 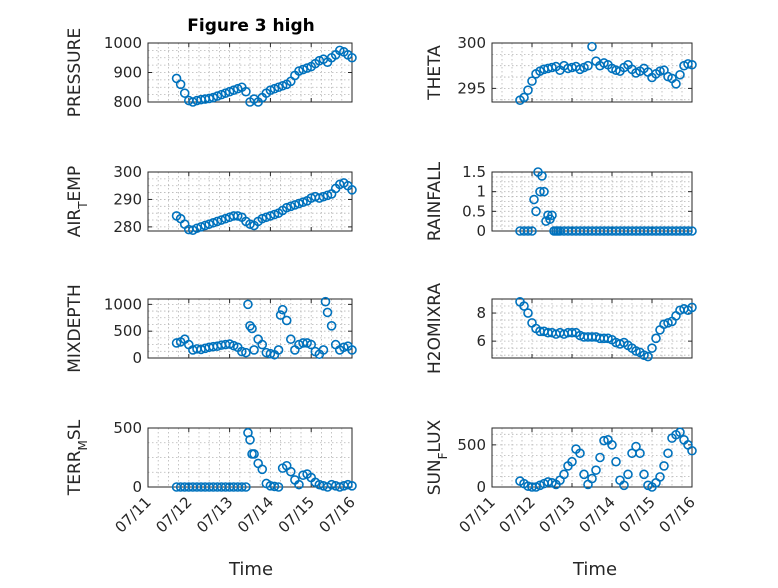 I want to click on y-axis-label: RAINFALL, so click(x=435, y=201).